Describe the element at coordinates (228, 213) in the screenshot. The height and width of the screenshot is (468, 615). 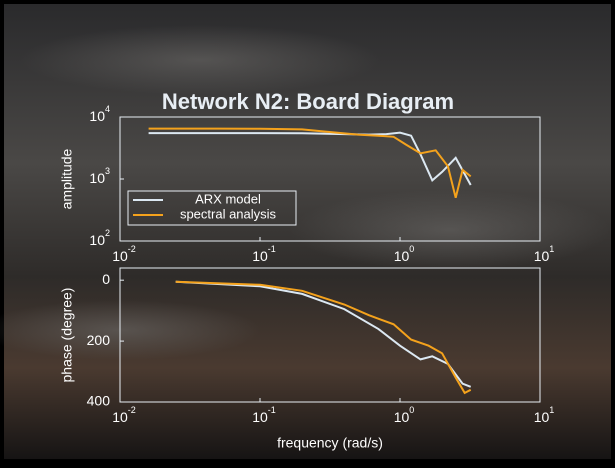
I see `legend-label: spectral analysis` at that location.